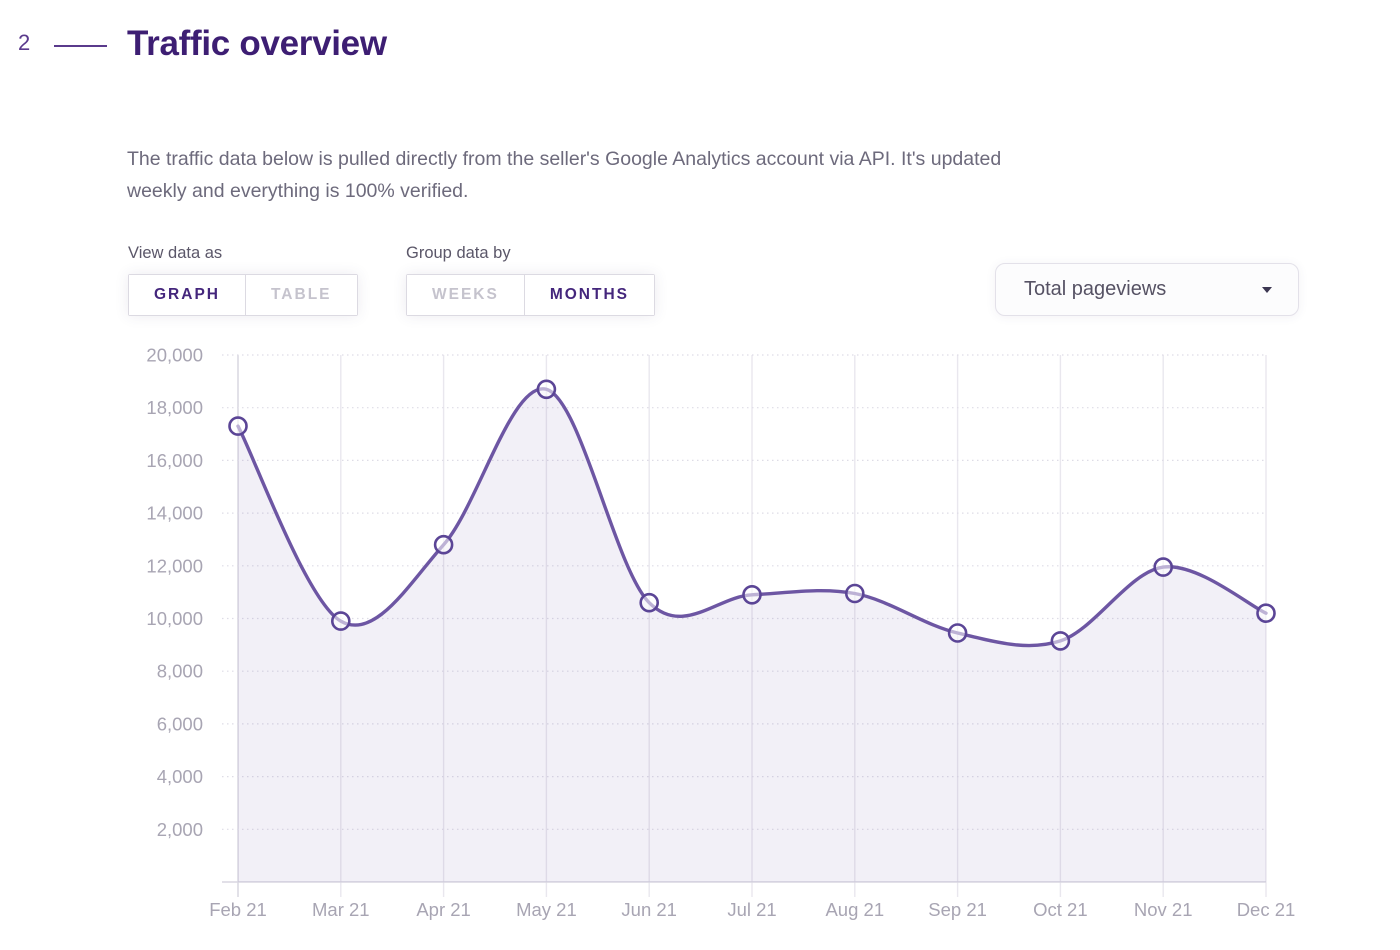 The height and width of the screenshot is (950, 1400). What do you see at coordinates (589, 295) in the screenshot?
I see `months-toggle-button: MONTHS` at bounding box center [589, 295].